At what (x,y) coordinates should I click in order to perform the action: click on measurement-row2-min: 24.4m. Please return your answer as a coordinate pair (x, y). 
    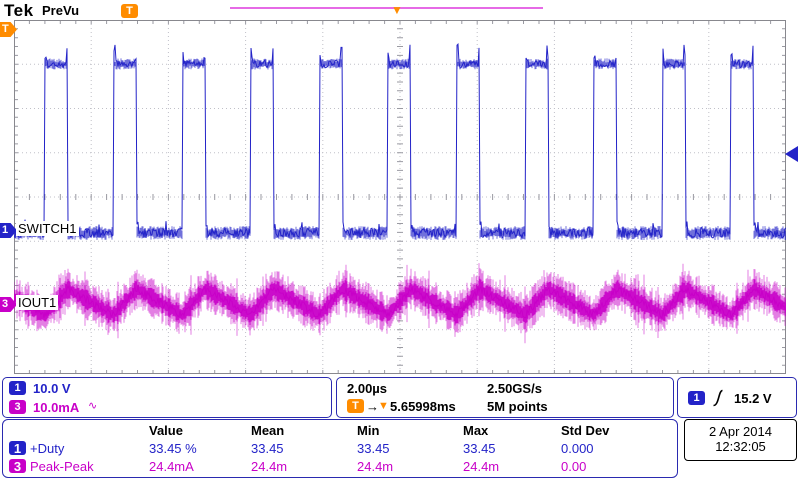
    Looking at the image, I should click on (375, 466).